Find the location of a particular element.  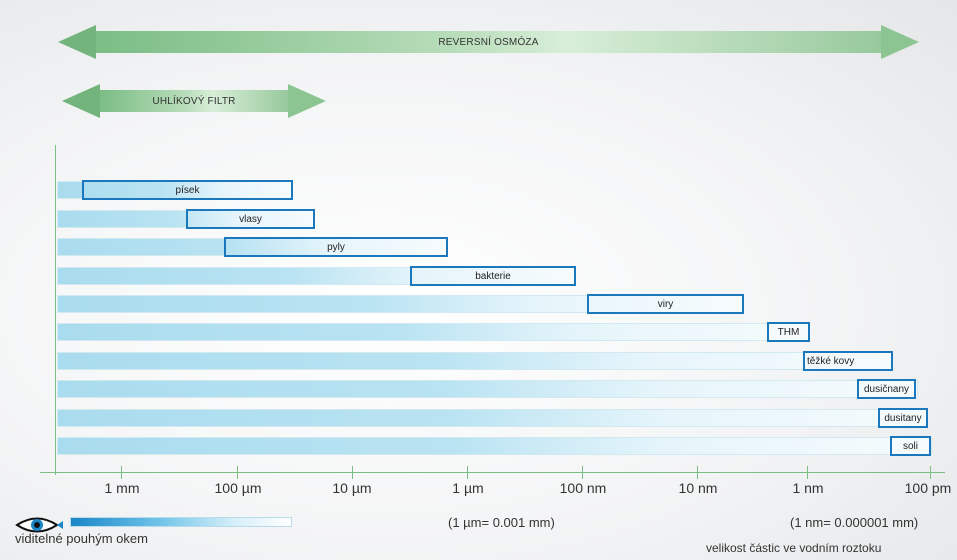

particle-box-nitrites: dusitany is located at coordinates (903, 418).